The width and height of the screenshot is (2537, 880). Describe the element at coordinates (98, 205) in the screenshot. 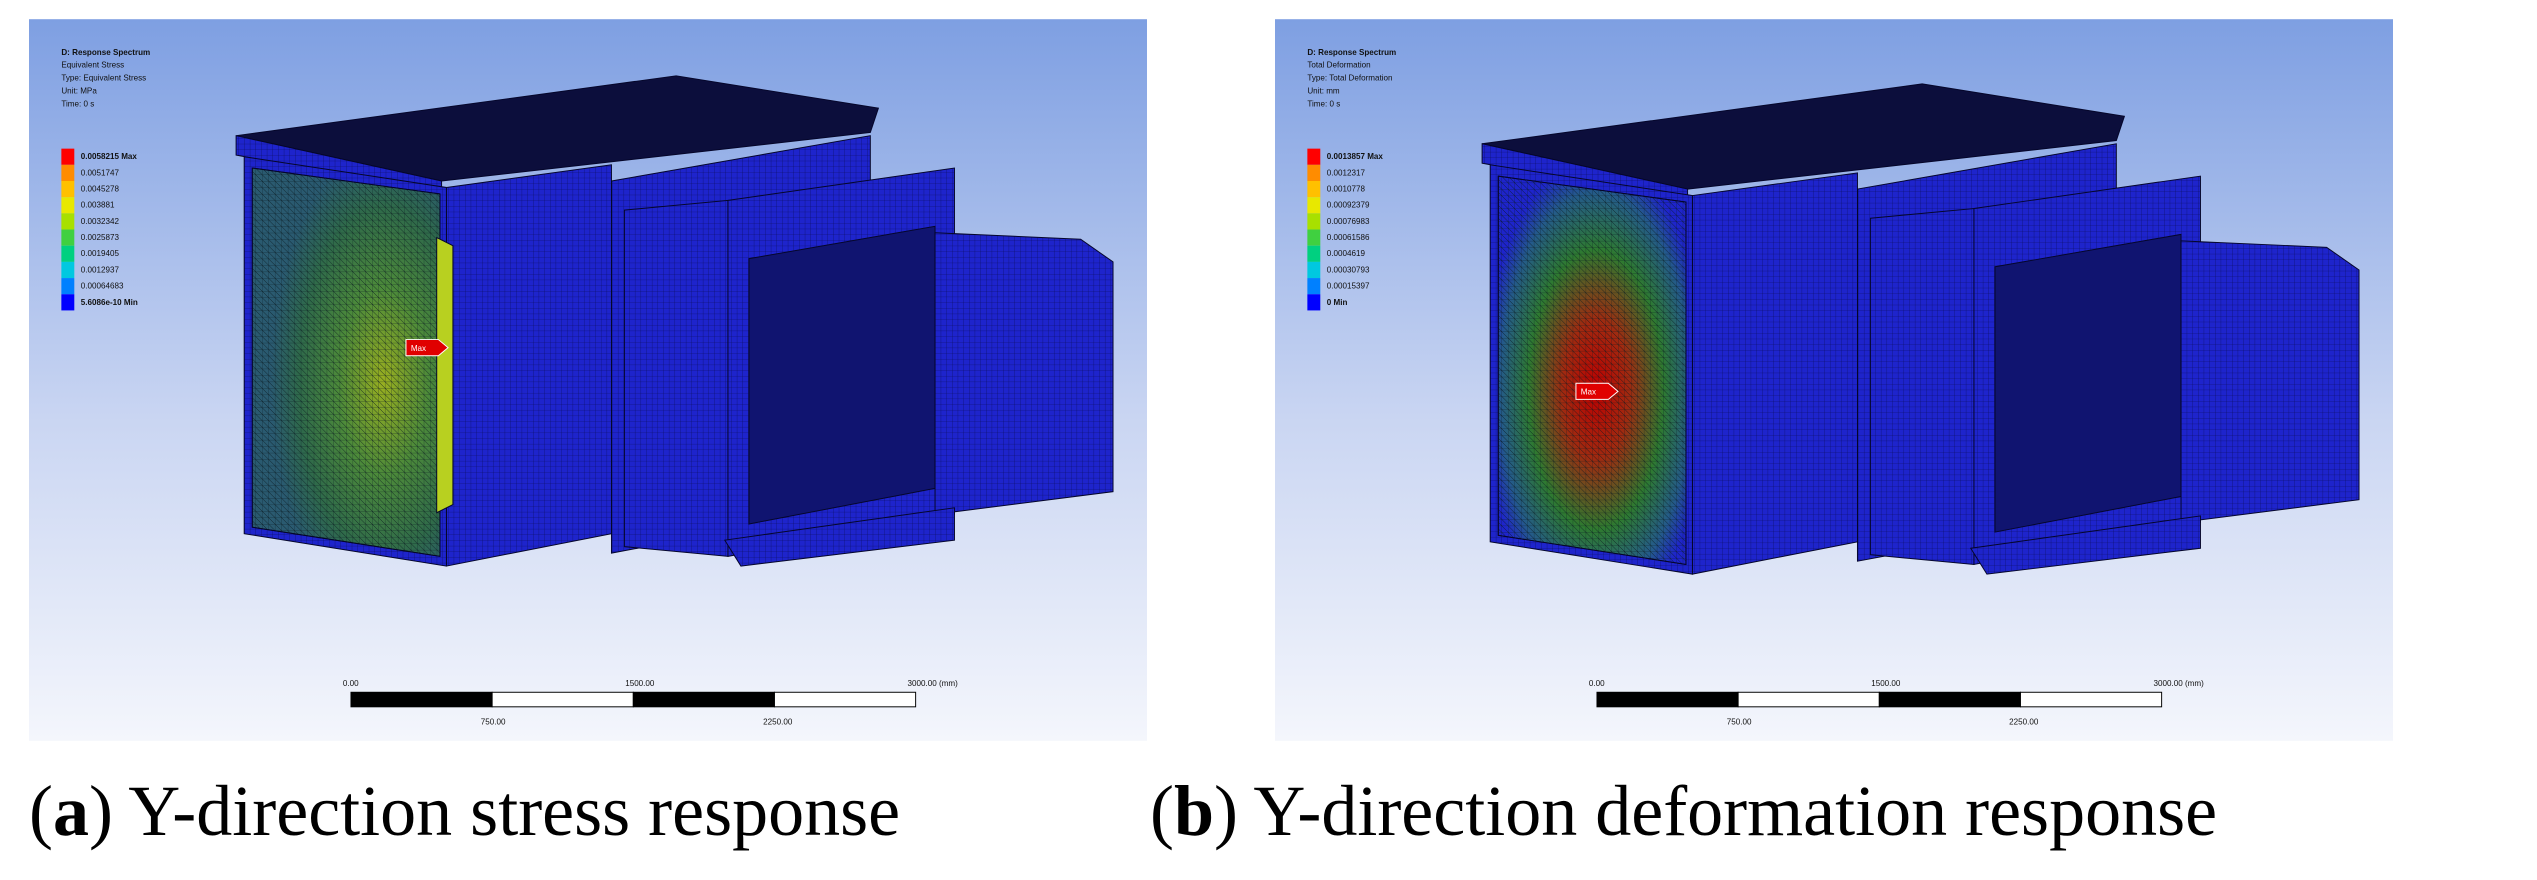

I see `legend-label: 0.003881` at that location.